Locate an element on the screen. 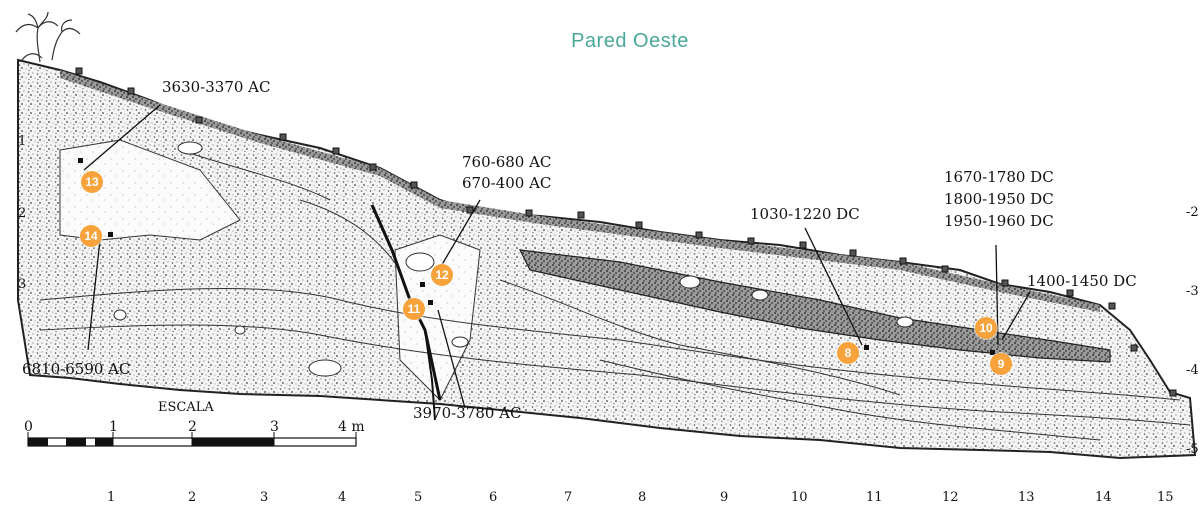 This screenshot has width=1201, height=509. right-tick-5: -5 is located at coordinates (1192, 449).